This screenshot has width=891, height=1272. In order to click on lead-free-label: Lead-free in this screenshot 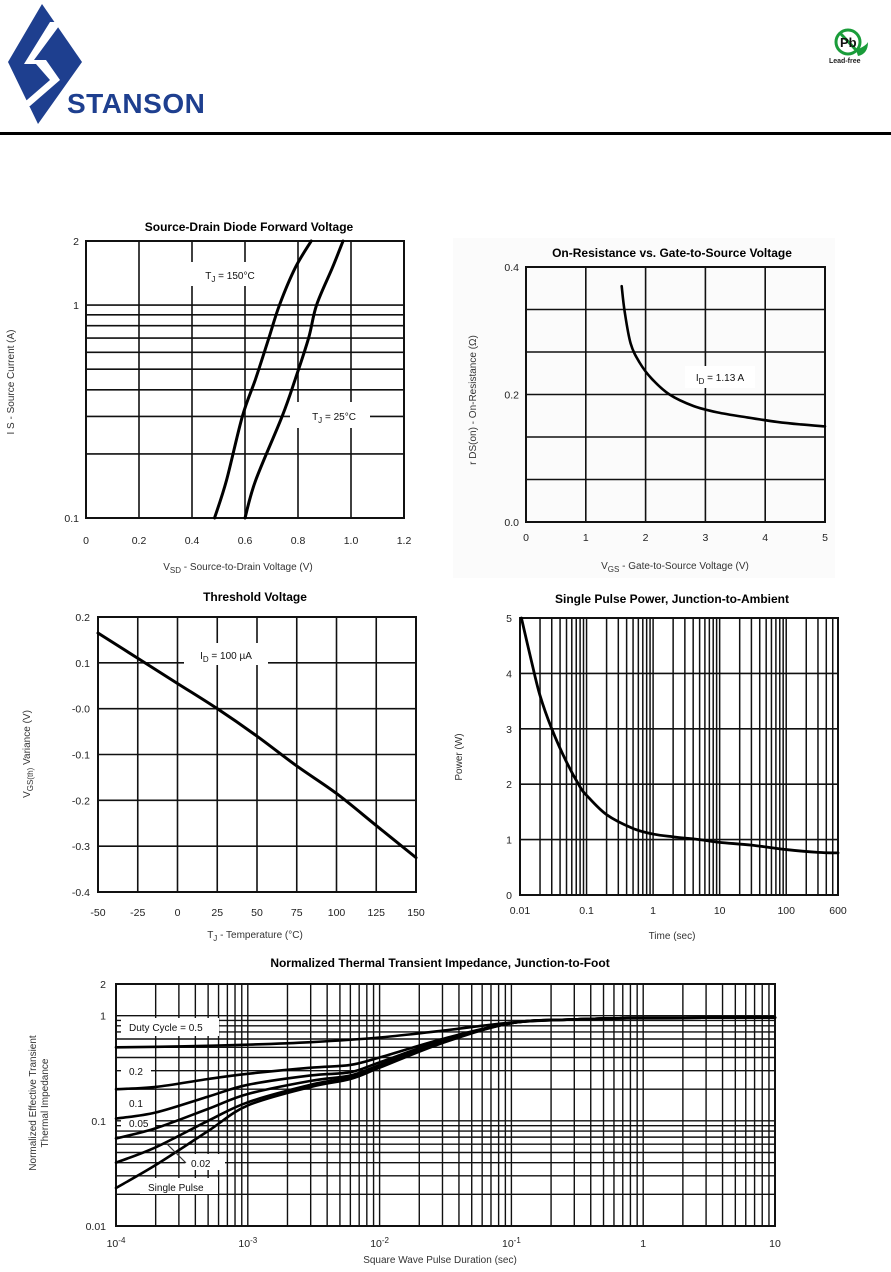, I will do `click(845, 61)`.